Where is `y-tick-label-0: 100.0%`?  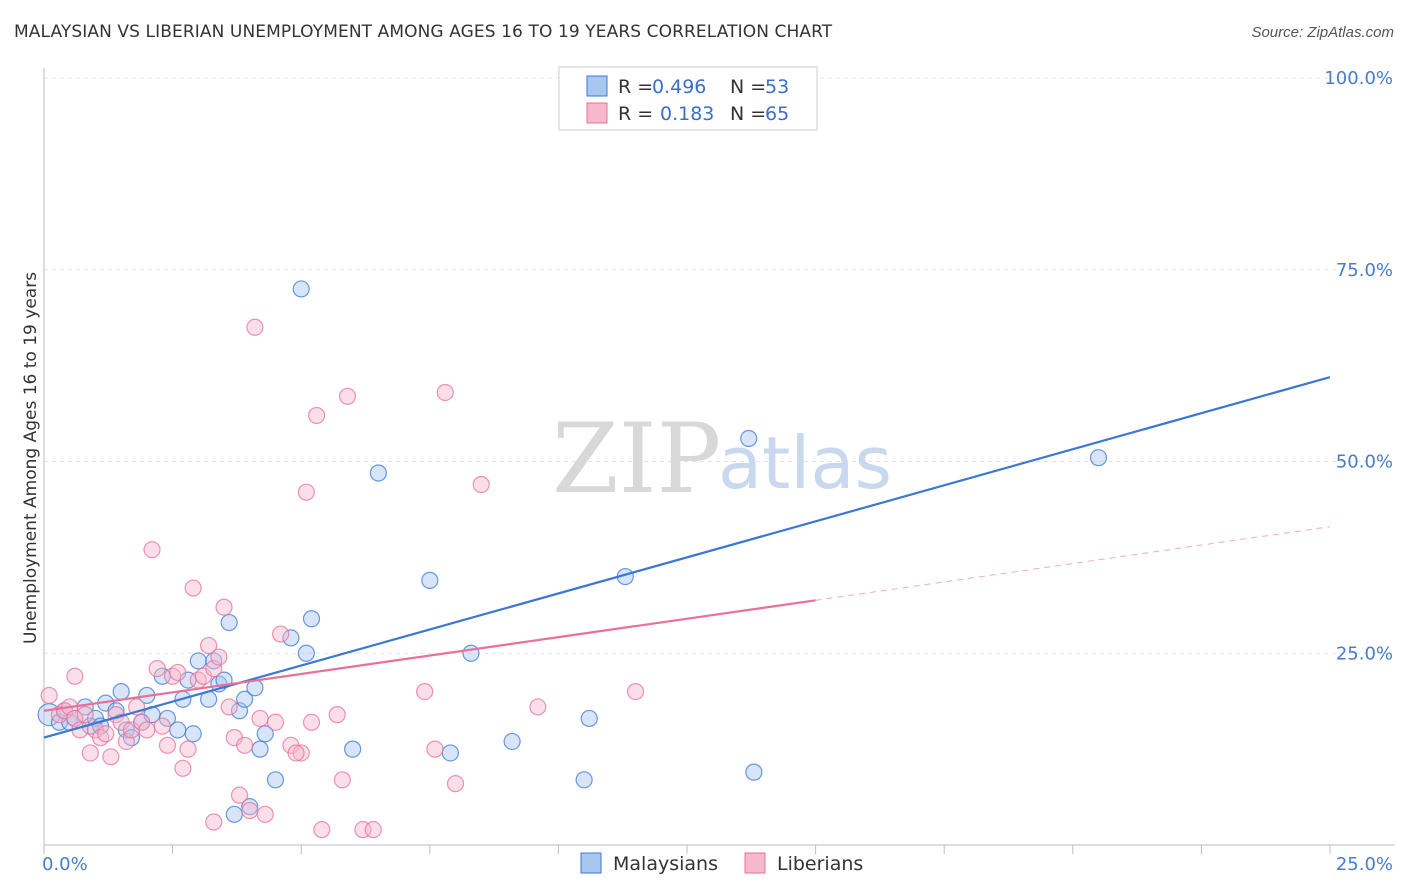
y-tick-label-0: 100.0% is located at coordinates (1358, 78).